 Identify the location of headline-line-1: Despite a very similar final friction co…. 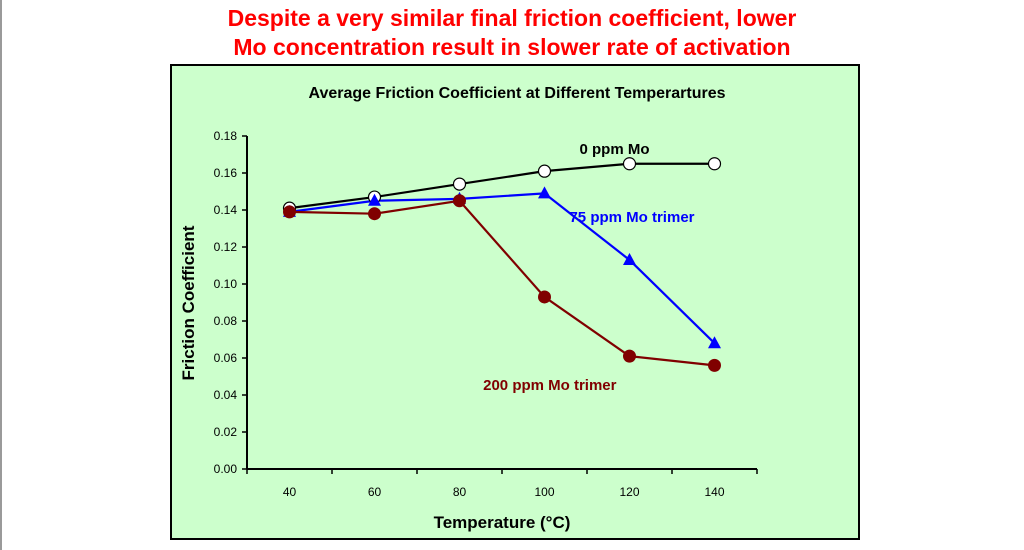
(512, 18).